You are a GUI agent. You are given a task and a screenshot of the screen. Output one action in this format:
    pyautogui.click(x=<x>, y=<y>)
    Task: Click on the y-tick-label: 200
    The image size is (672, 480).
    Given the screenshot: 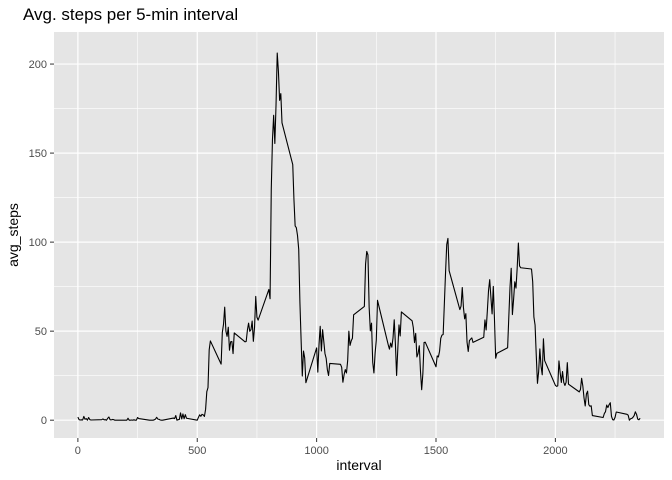 What is the action you would take?
    pyautogui.click(x=38, y=65)
    